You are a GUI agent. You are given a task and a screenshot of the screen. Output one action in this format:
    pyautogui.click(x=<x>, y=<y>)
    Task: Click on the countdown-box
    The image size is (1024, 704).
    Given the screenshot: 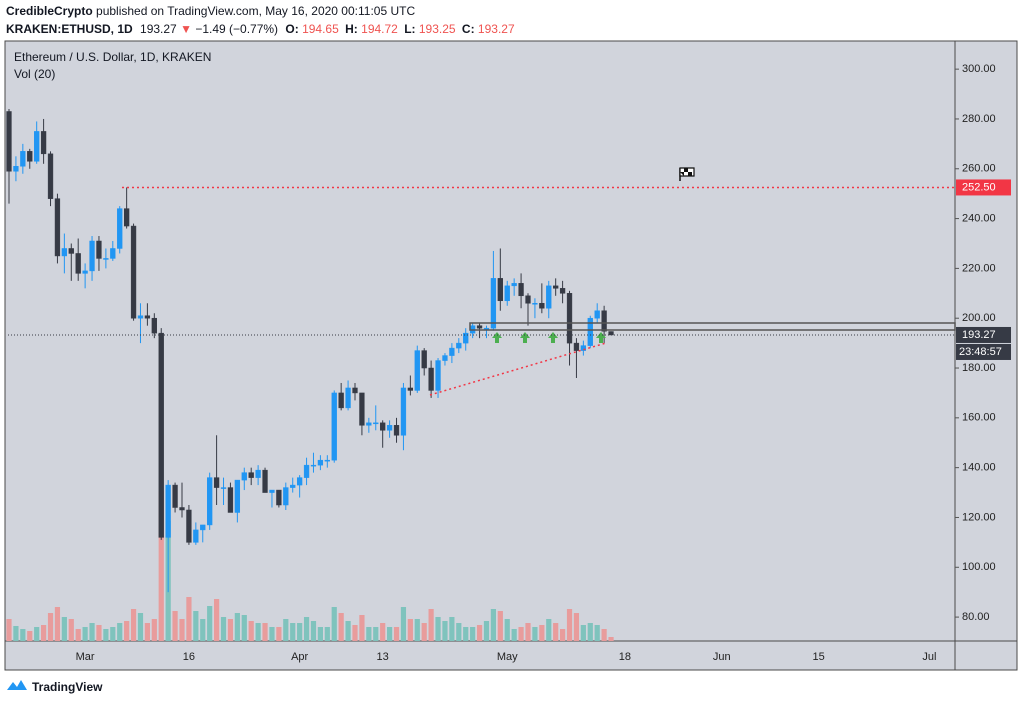 What is the action you would take?
    pyautogui.click(x=983, y=351)
    